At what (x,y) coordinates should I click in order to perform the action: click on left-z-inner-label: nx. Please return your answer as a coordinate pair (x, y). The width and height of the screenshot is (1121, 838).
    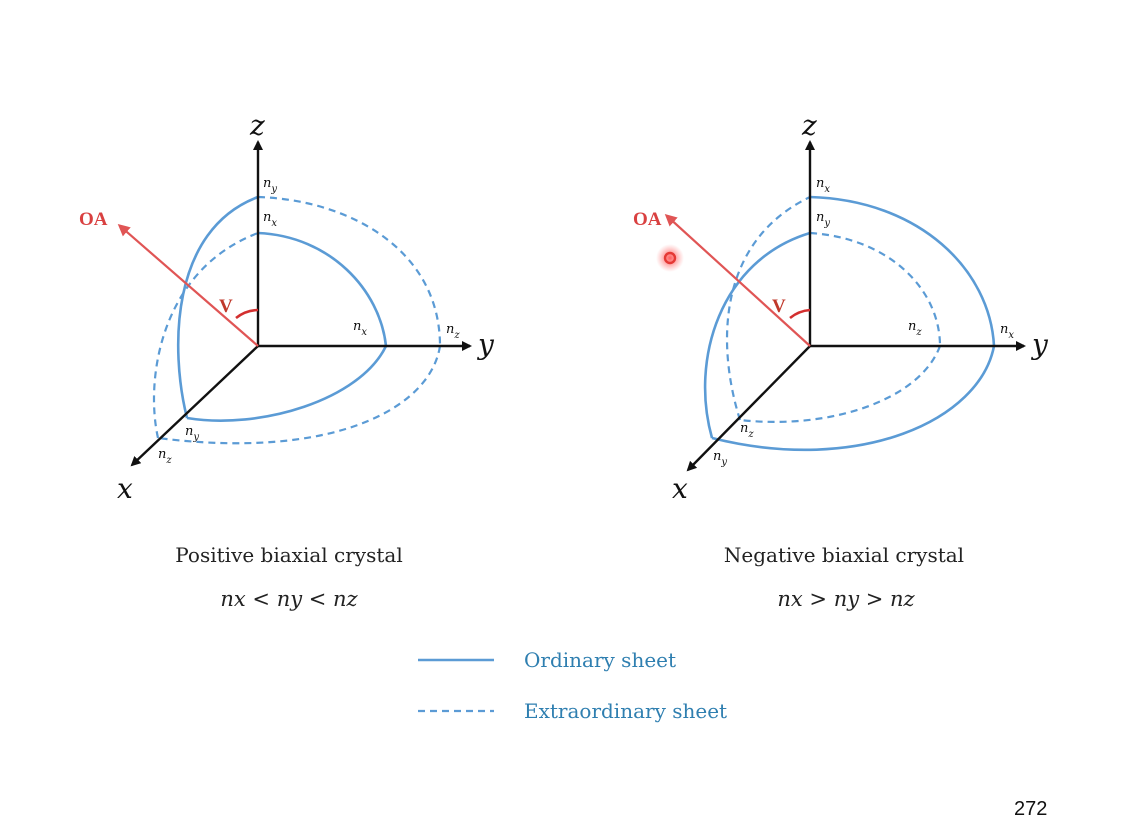
    Looking at the image, I should click on (270, 219).